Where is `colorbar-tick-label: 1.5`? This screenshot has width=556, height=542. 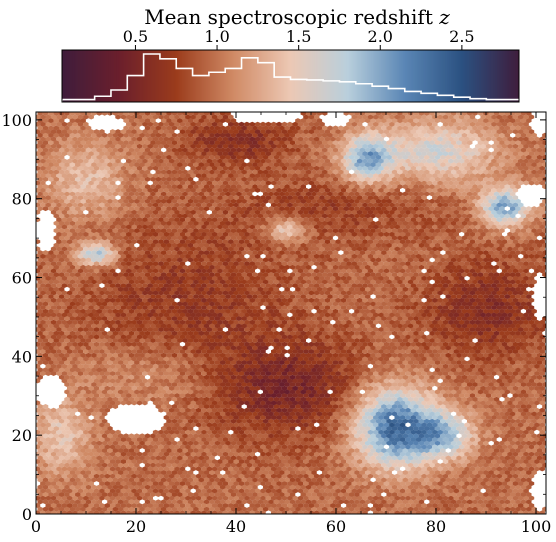 colorbar-tick-label: 1.5 is located at coordinates (298, 36).